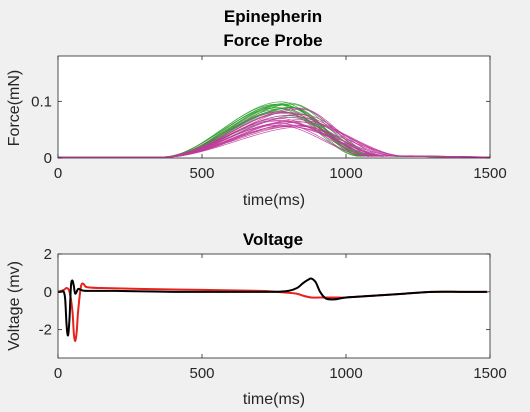  Describe the element at coordinates (273, 16) in the screenshot. I see `figure-title: Epinepherin` at that location.